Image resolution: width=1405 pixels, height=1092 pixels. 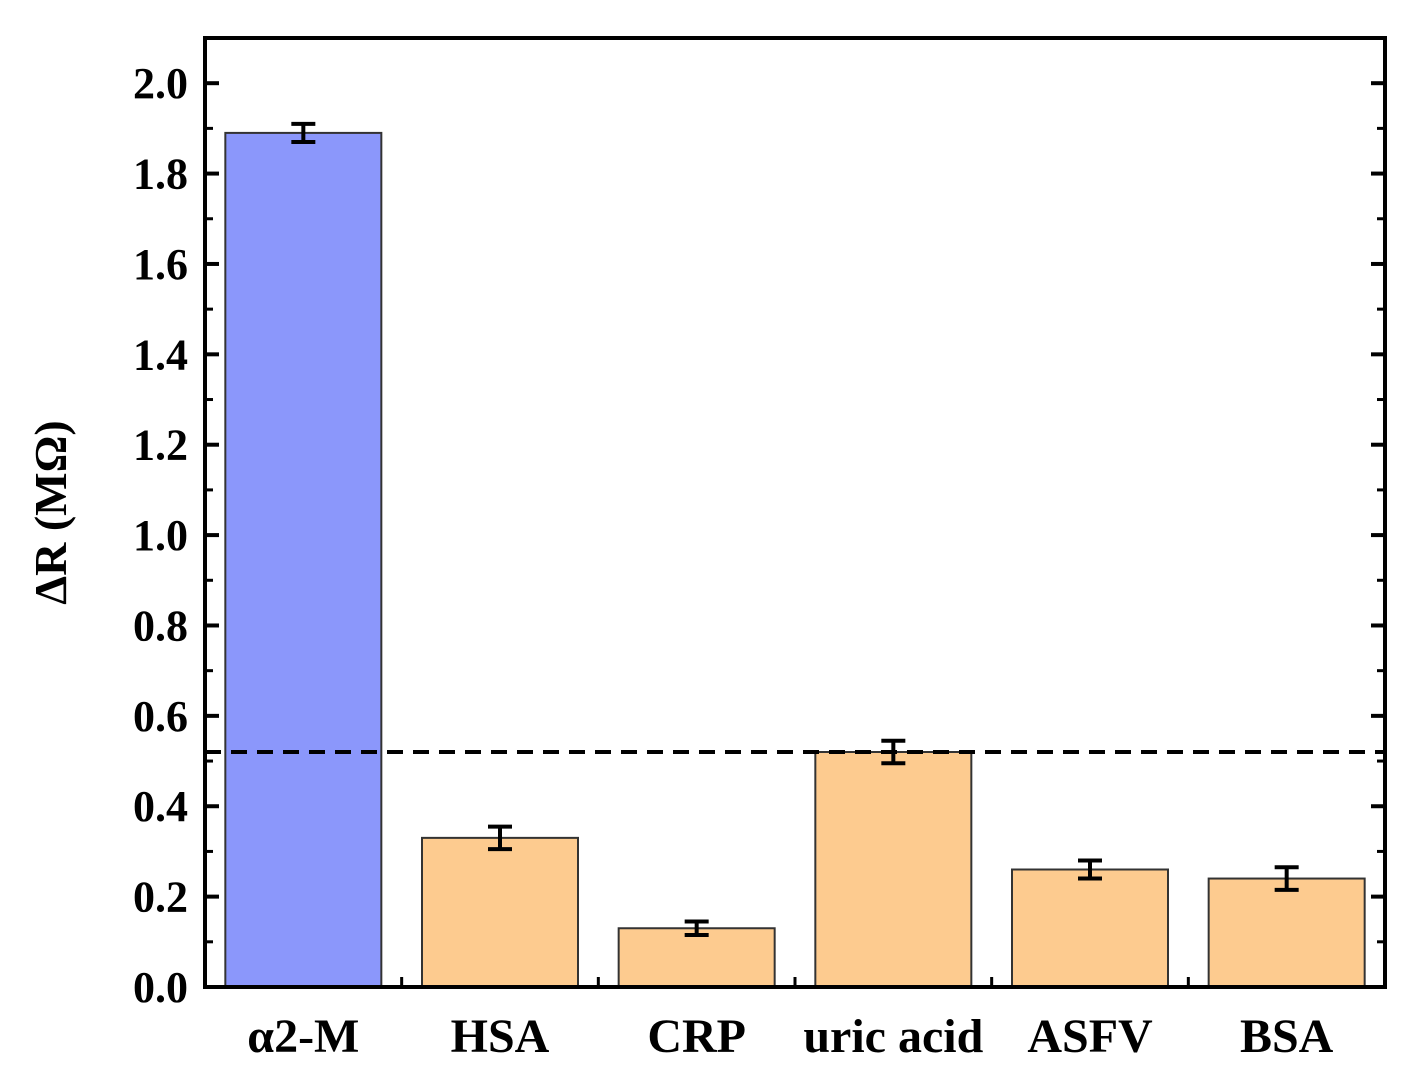 What do you see at coordinates (696, 1036) in the screenshot?
I see `x-tick-label: CRP` at bounding box center [696, 1036].